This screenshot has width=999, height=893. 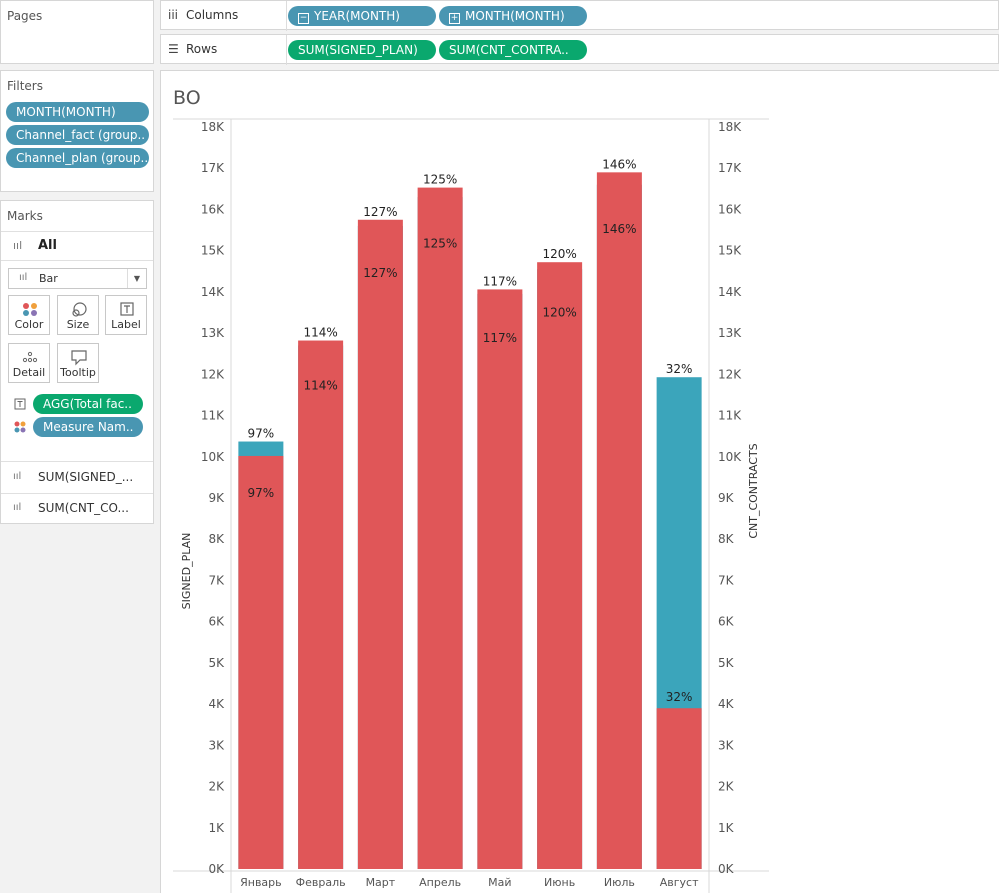 What do you see at coordinates (500, 281) in the screenshot?
I see `bar-label-top: 117%` at bounding box center [500, 281].